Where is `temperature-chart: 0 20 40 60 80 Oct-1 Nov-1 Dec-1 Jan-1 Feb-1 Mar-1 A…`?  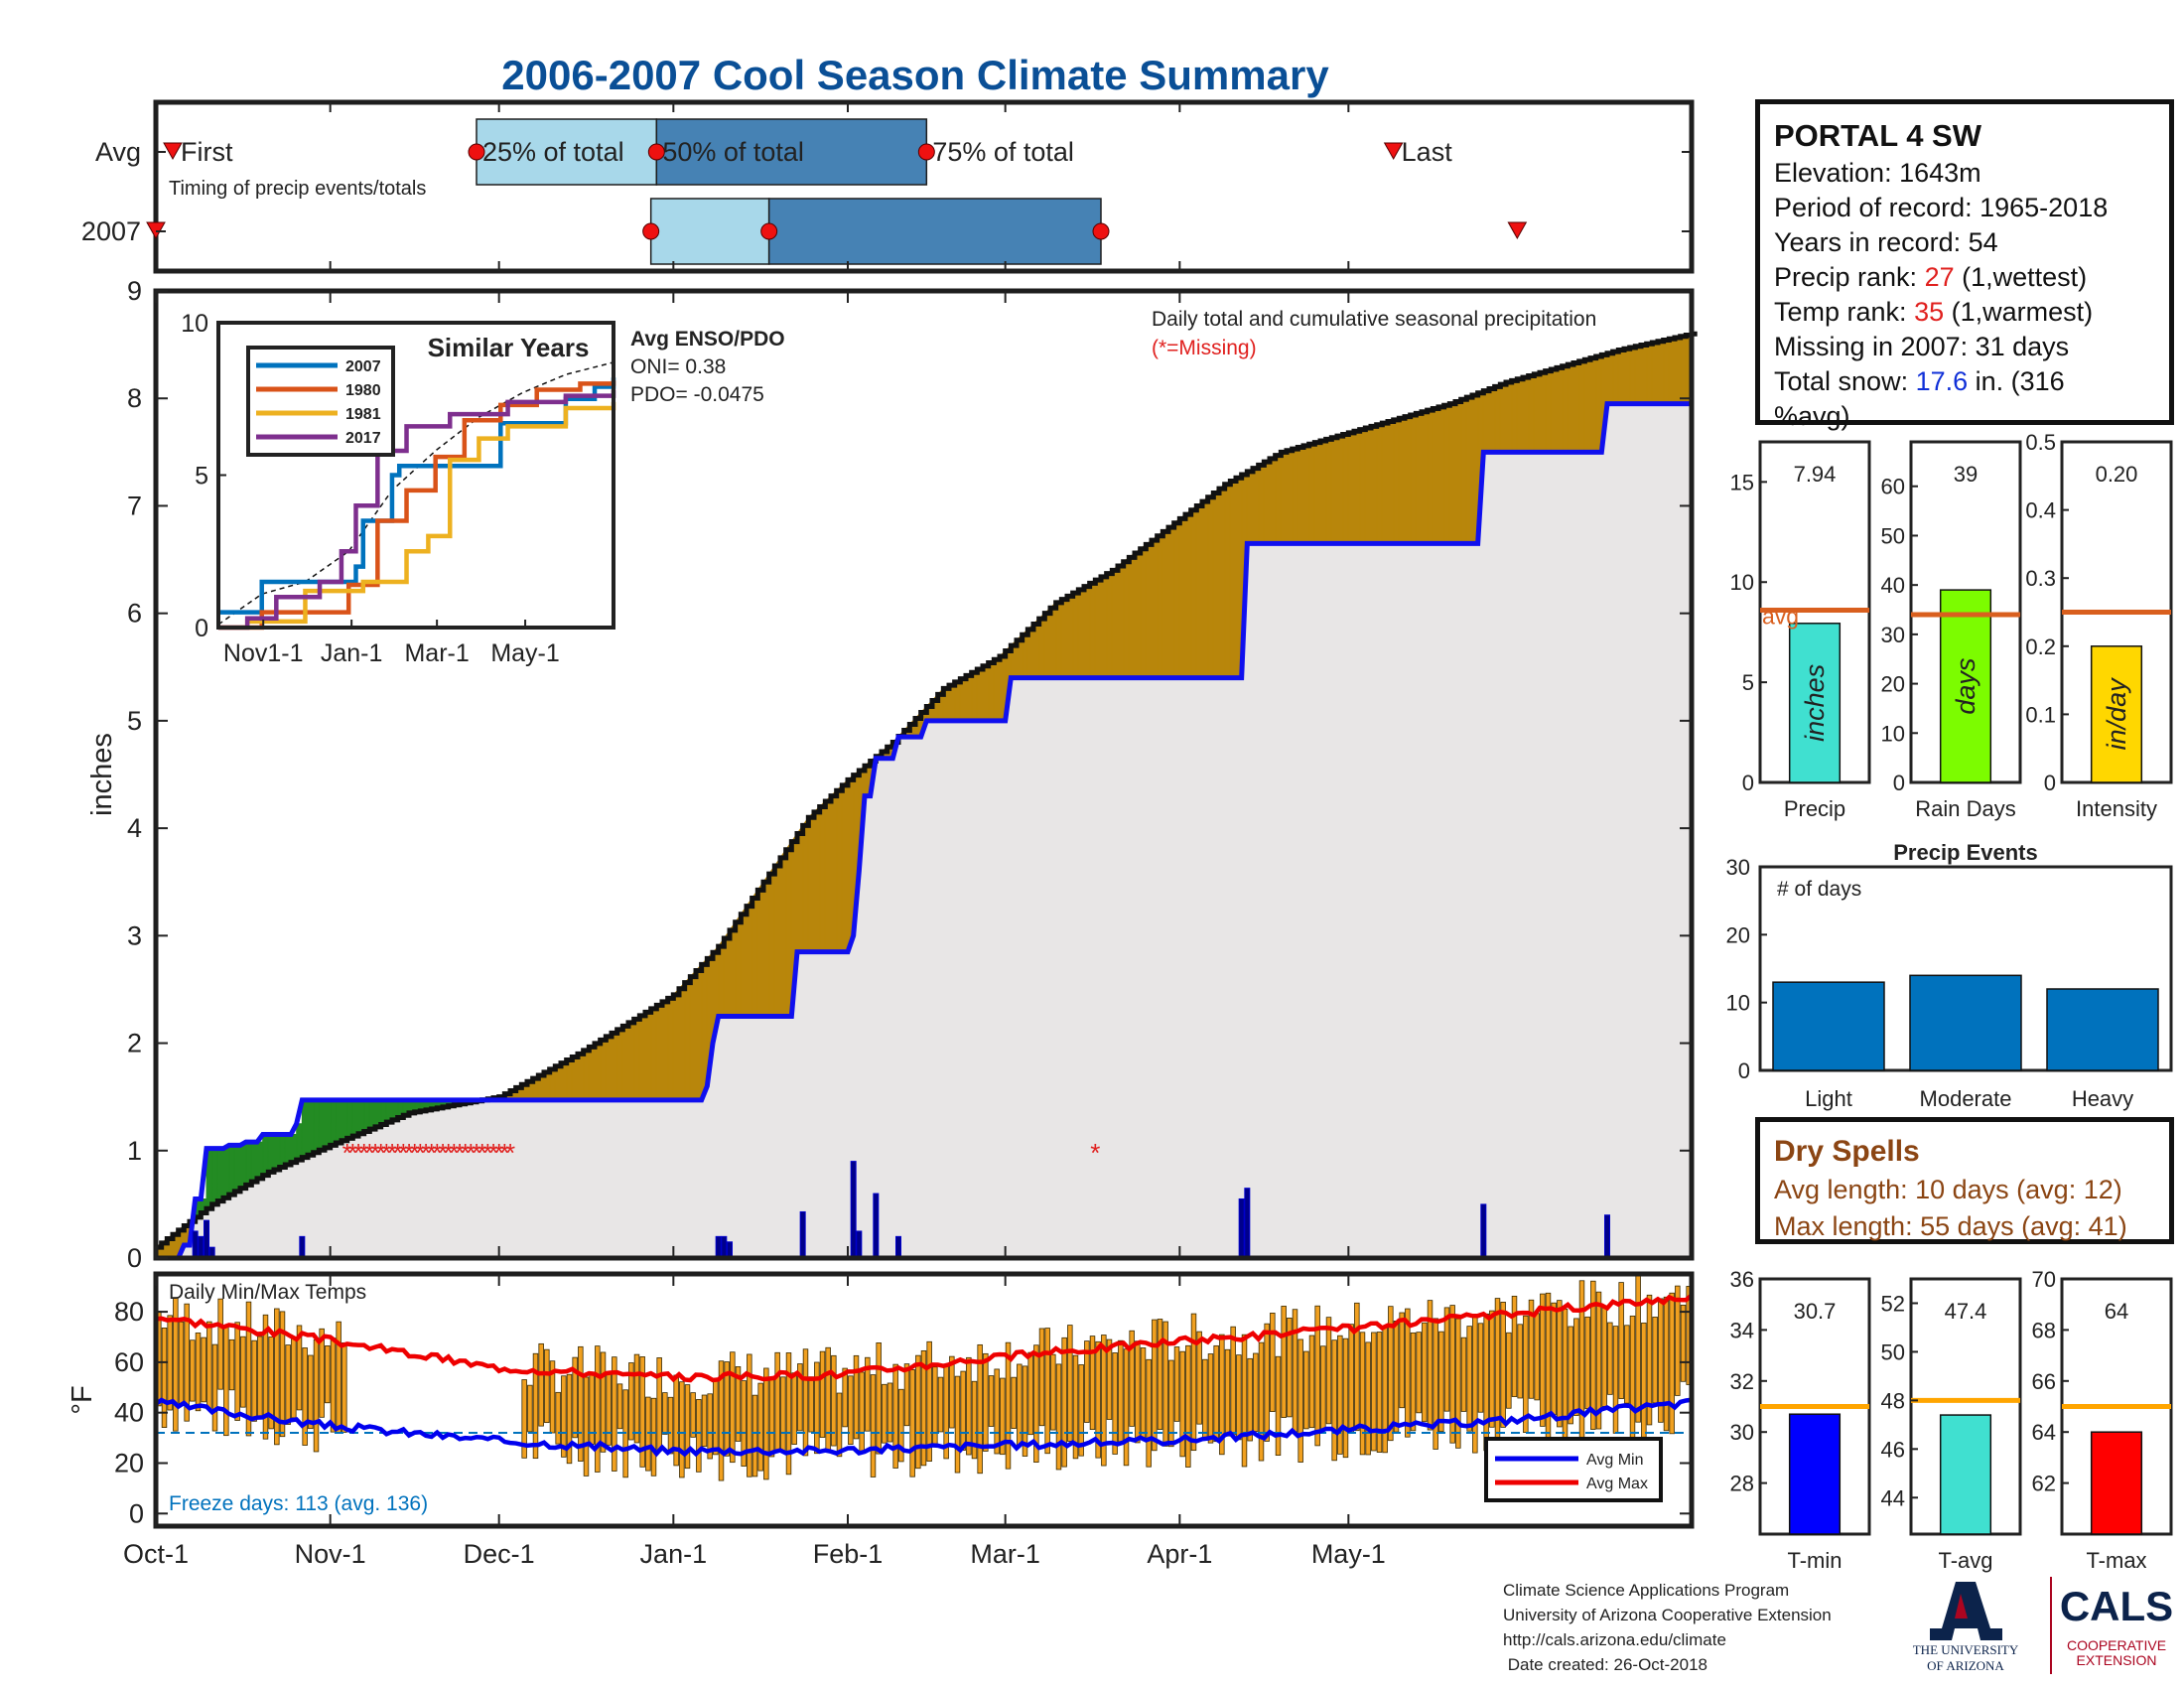 temperature-chart: 0 20 40 60 80 Oct-1 Nov-1 Dec-1 Jan-1 Feb-1 Mar-1 A… is located at coordinates (881, 1420).